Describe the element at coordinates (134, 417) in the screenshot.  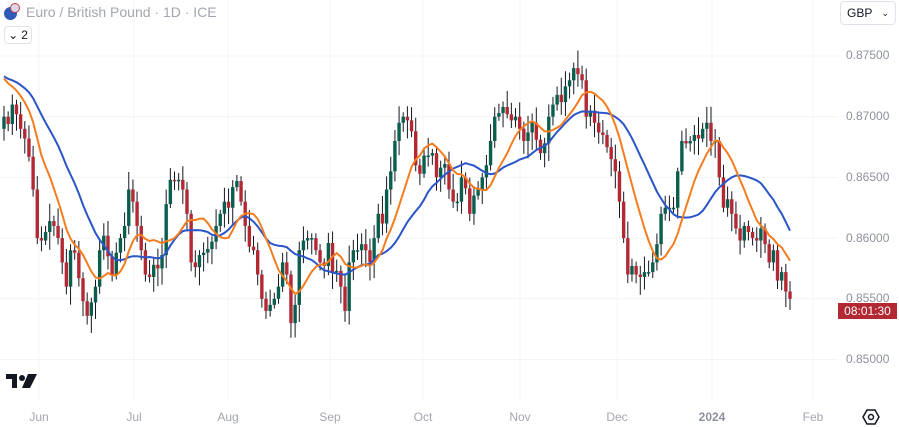
I see `x-tick-label: Jul` at that location.